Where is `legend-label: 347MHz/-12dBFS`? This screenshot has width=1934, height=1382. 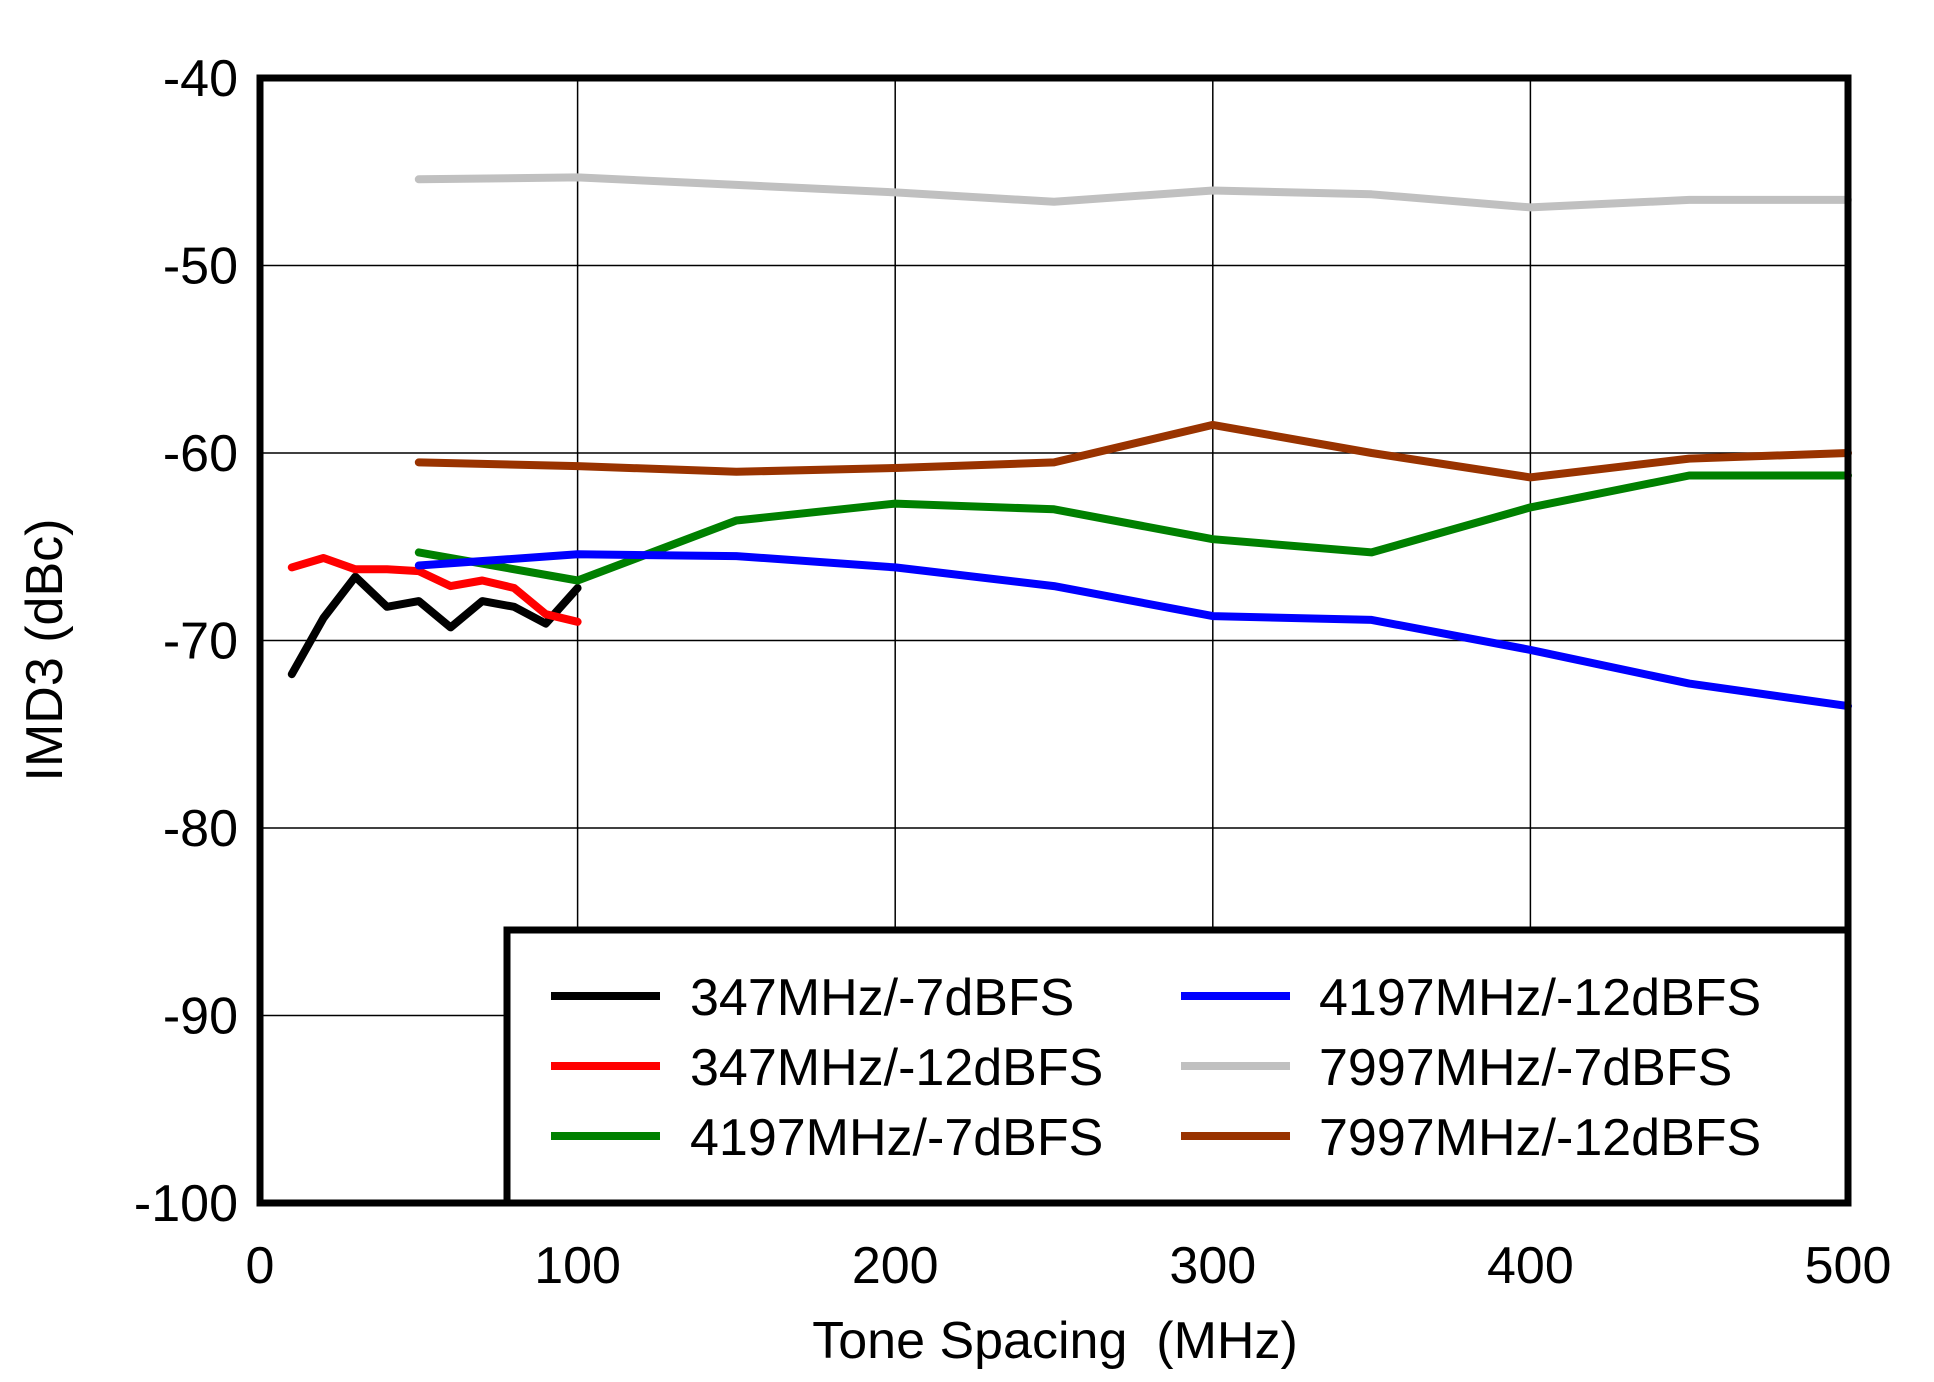 legend-label: 347MHz/-12dBFS is located at coordinates (896, 1068).